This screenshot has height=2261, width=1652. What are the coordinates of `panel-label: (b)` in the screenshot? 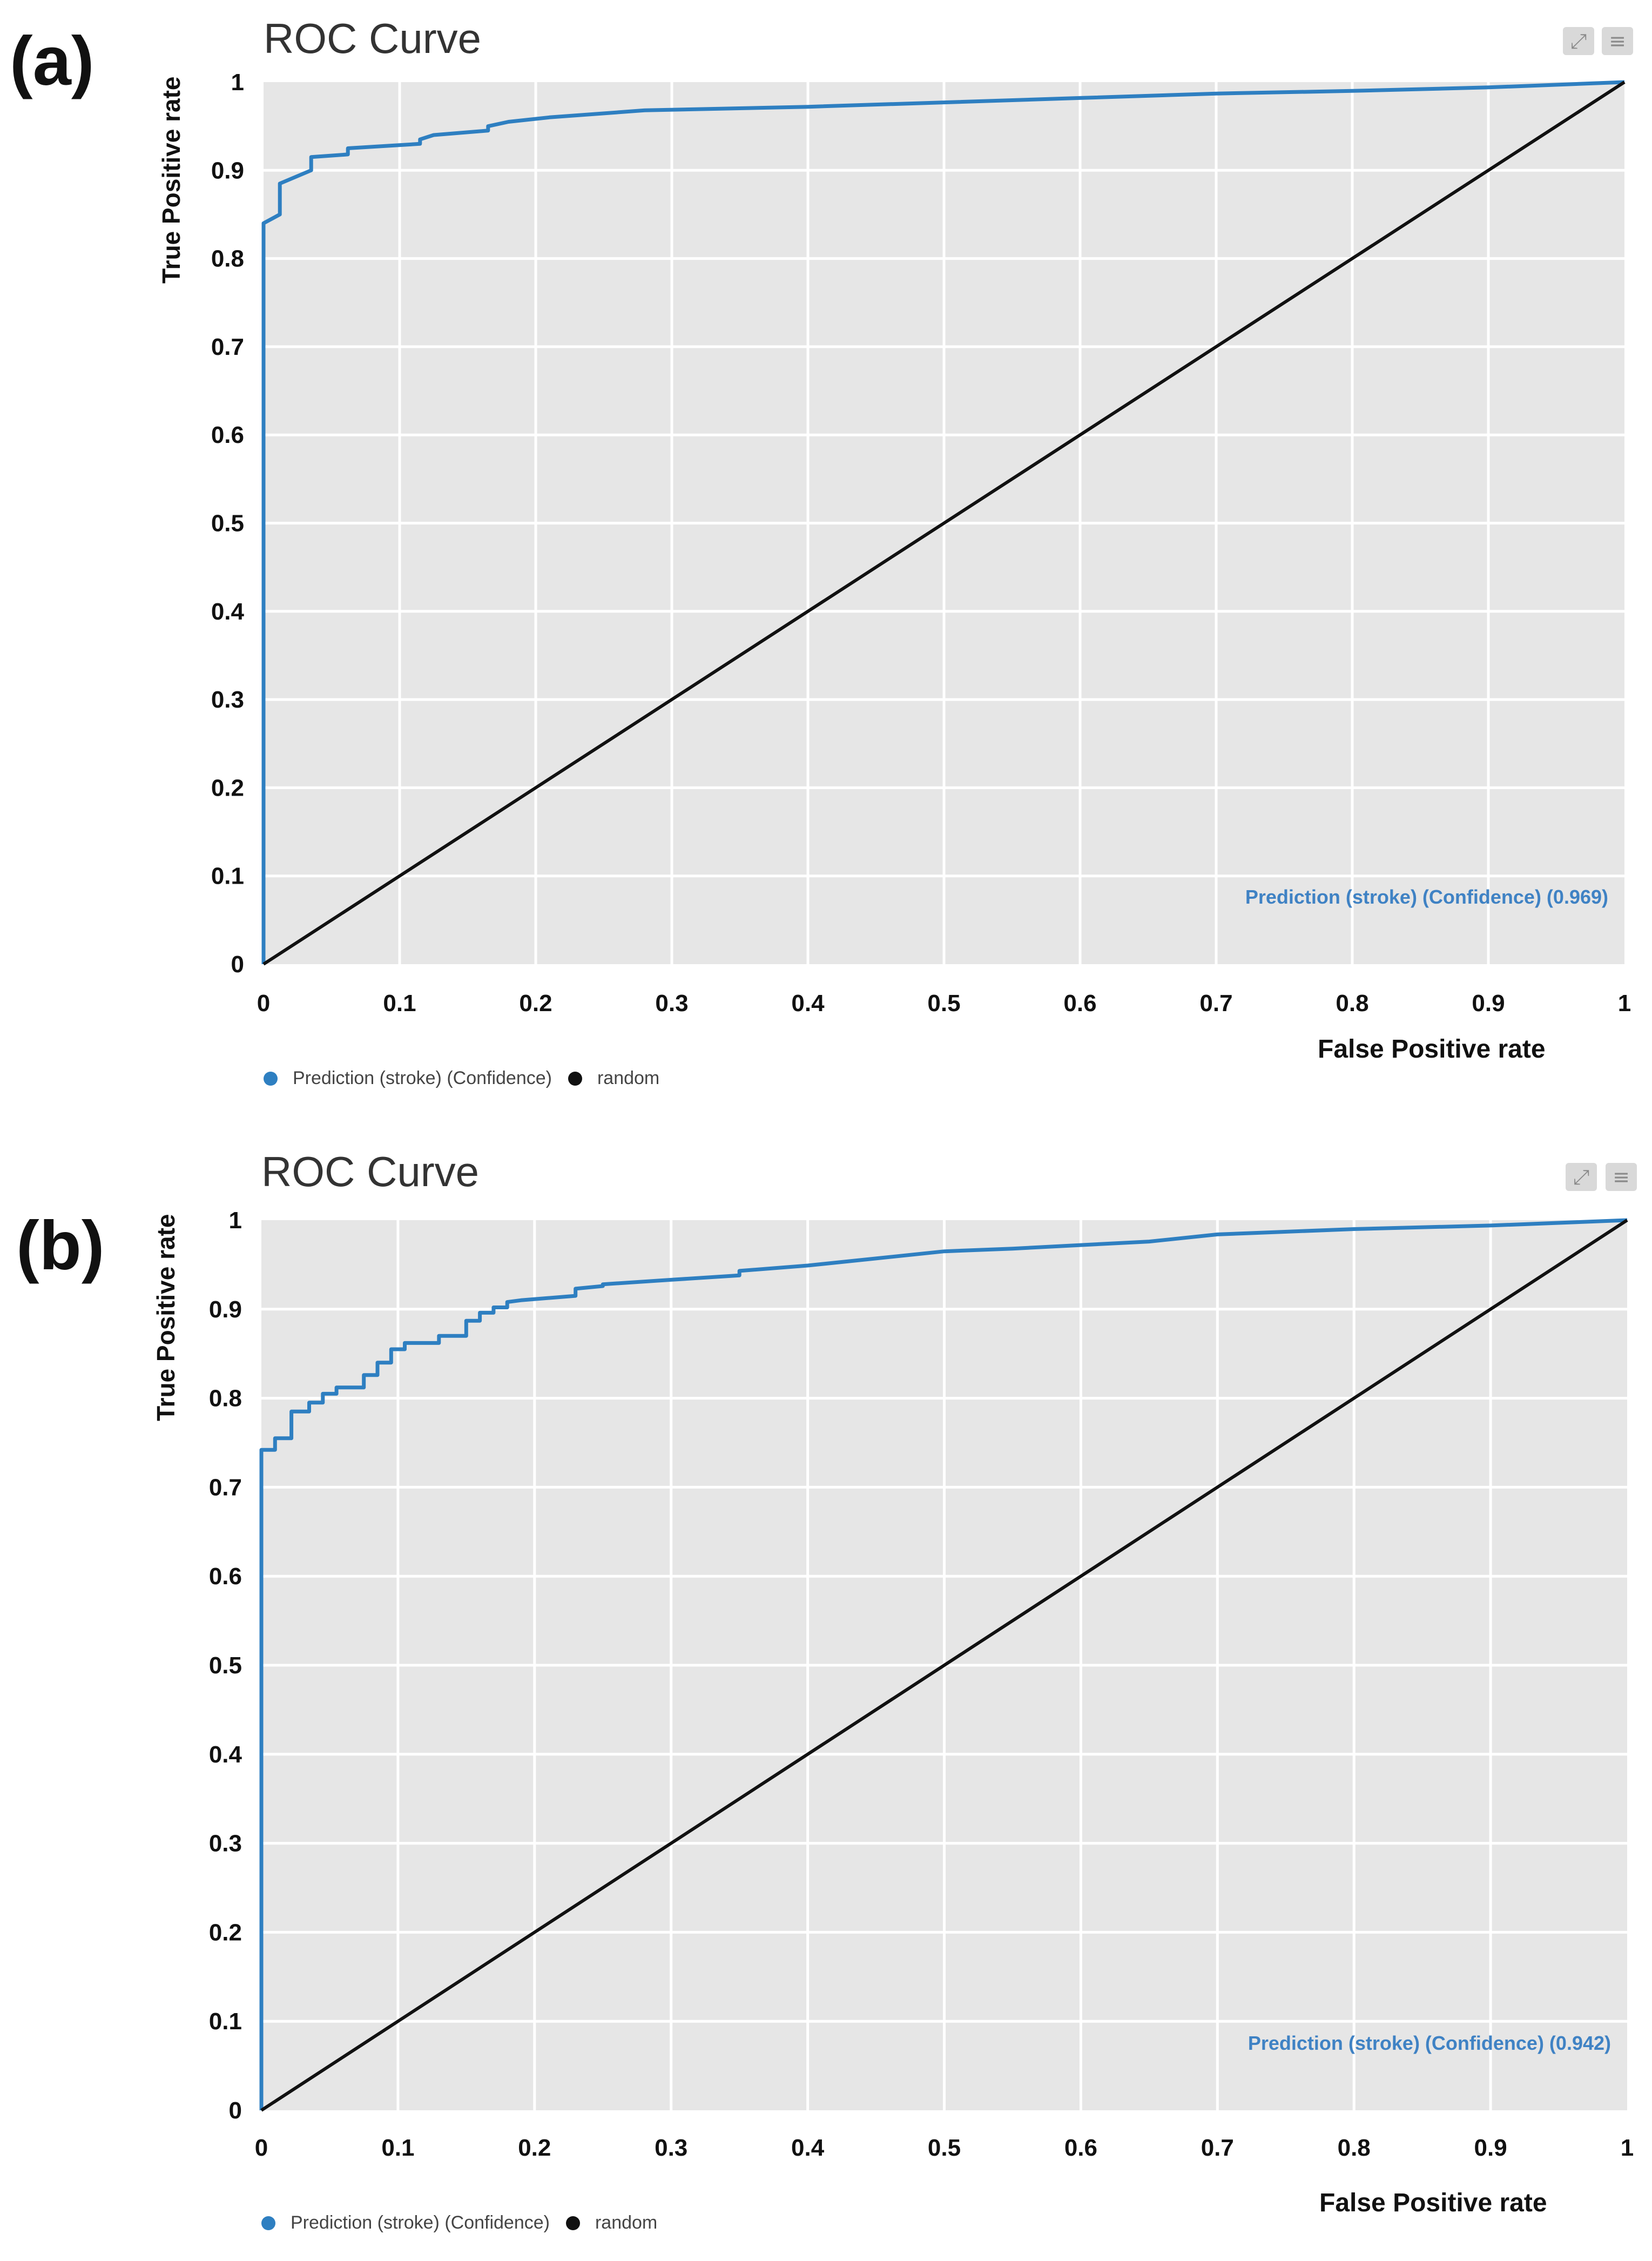 It's located at (61, 1245).